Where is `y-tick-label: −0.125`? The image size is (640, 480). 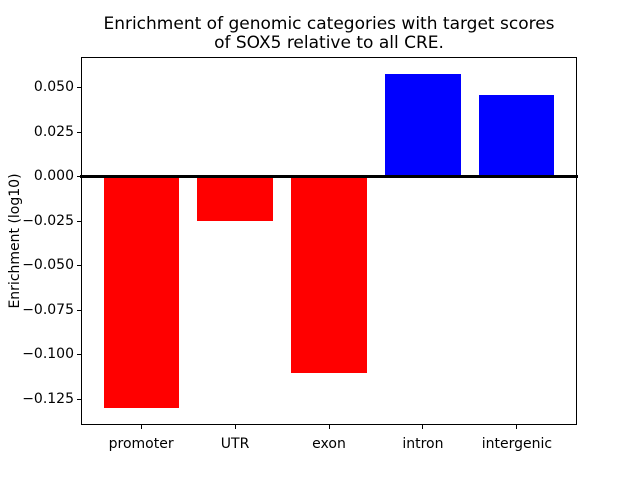 y-tick-label: −0.125 is located at coordinates (48, 398).